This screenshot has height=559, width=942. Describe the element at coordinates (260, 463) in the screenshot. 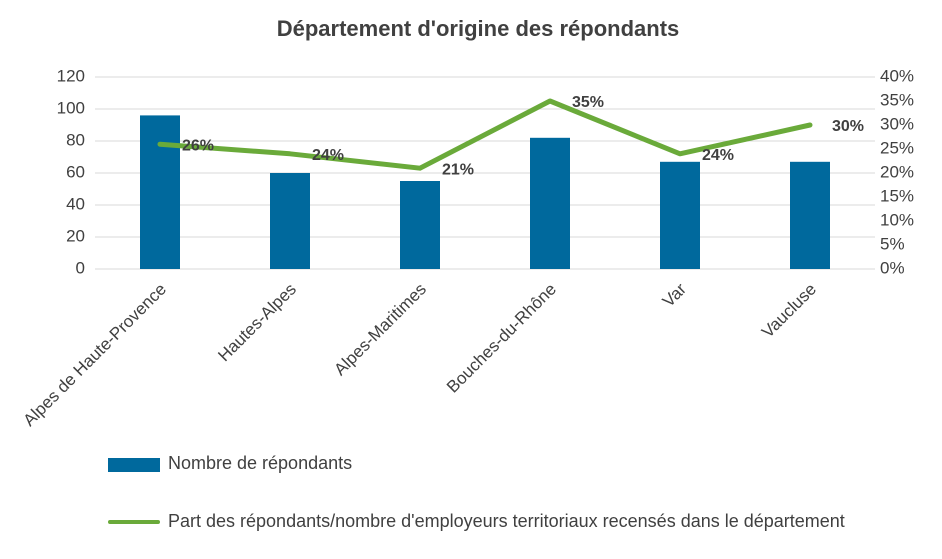

I see `legend-label: Nombre de répondants` at that location.